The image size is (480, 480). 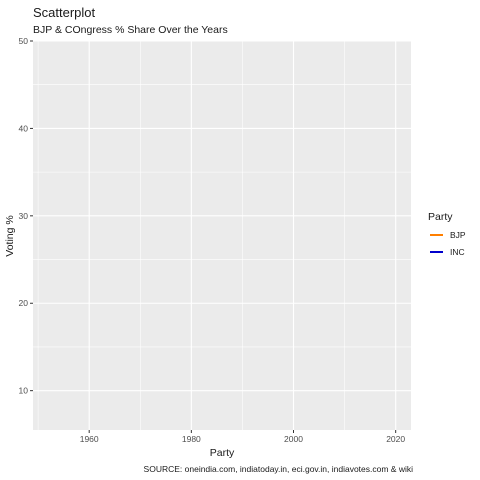 What do you see at coordinates (457, 252) in the screenshot?
I see `legend-label: INC` at bounding box center [457, 252].